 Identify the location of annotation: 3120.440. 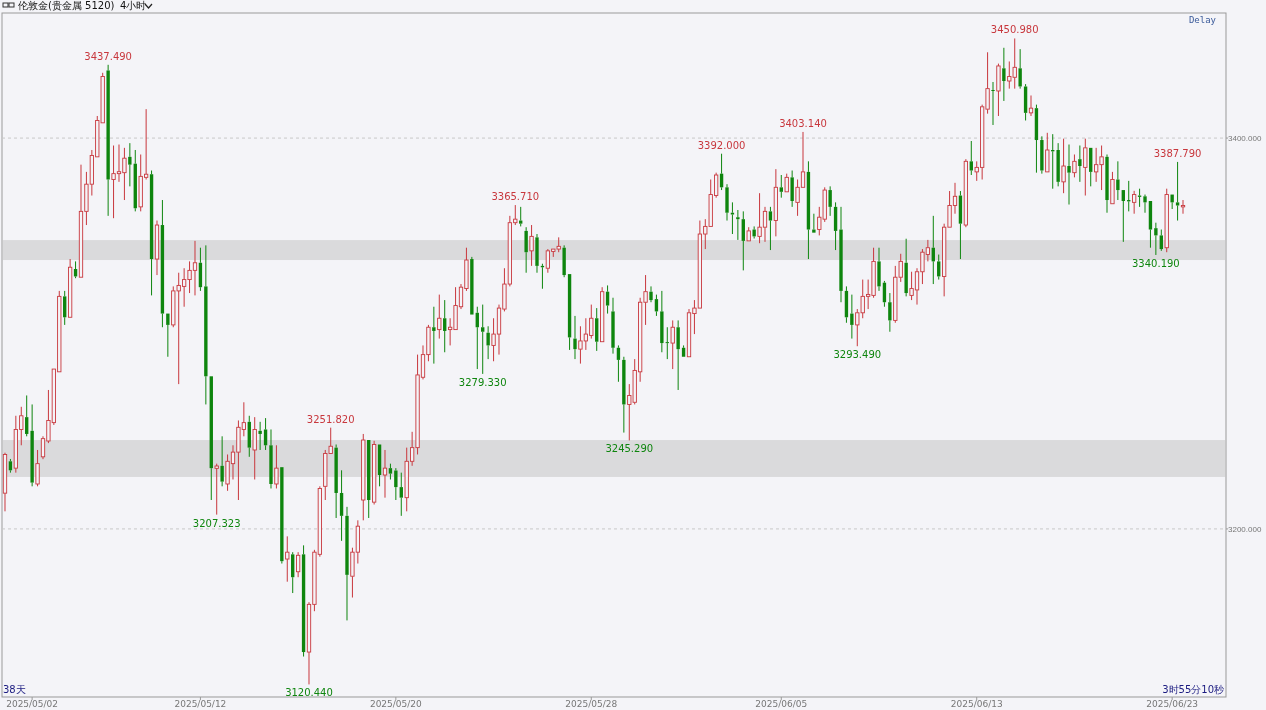
(309, 693).